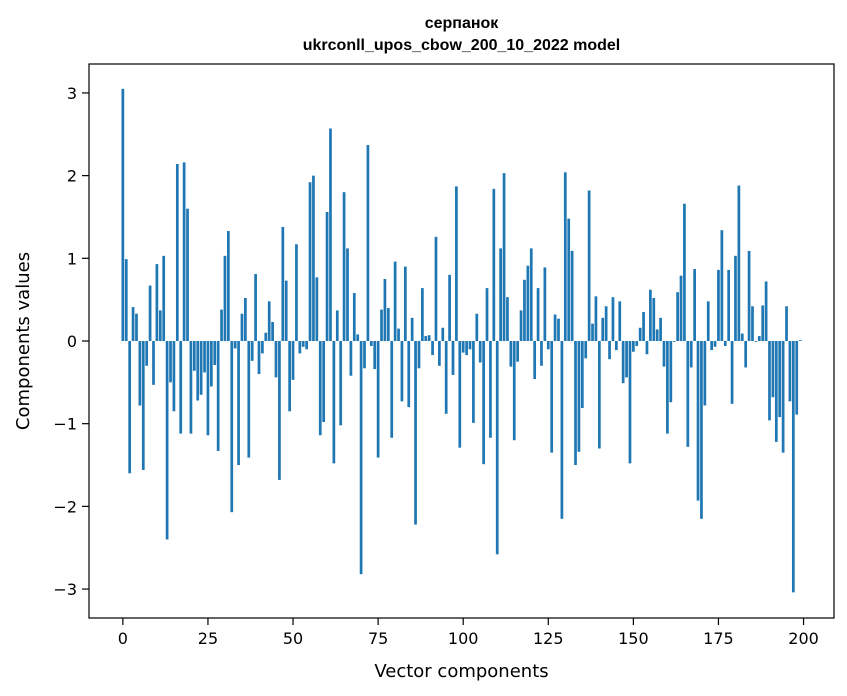 The image size is (847, 696). I want to click on x-tick-label: 25, so click(208, 638).